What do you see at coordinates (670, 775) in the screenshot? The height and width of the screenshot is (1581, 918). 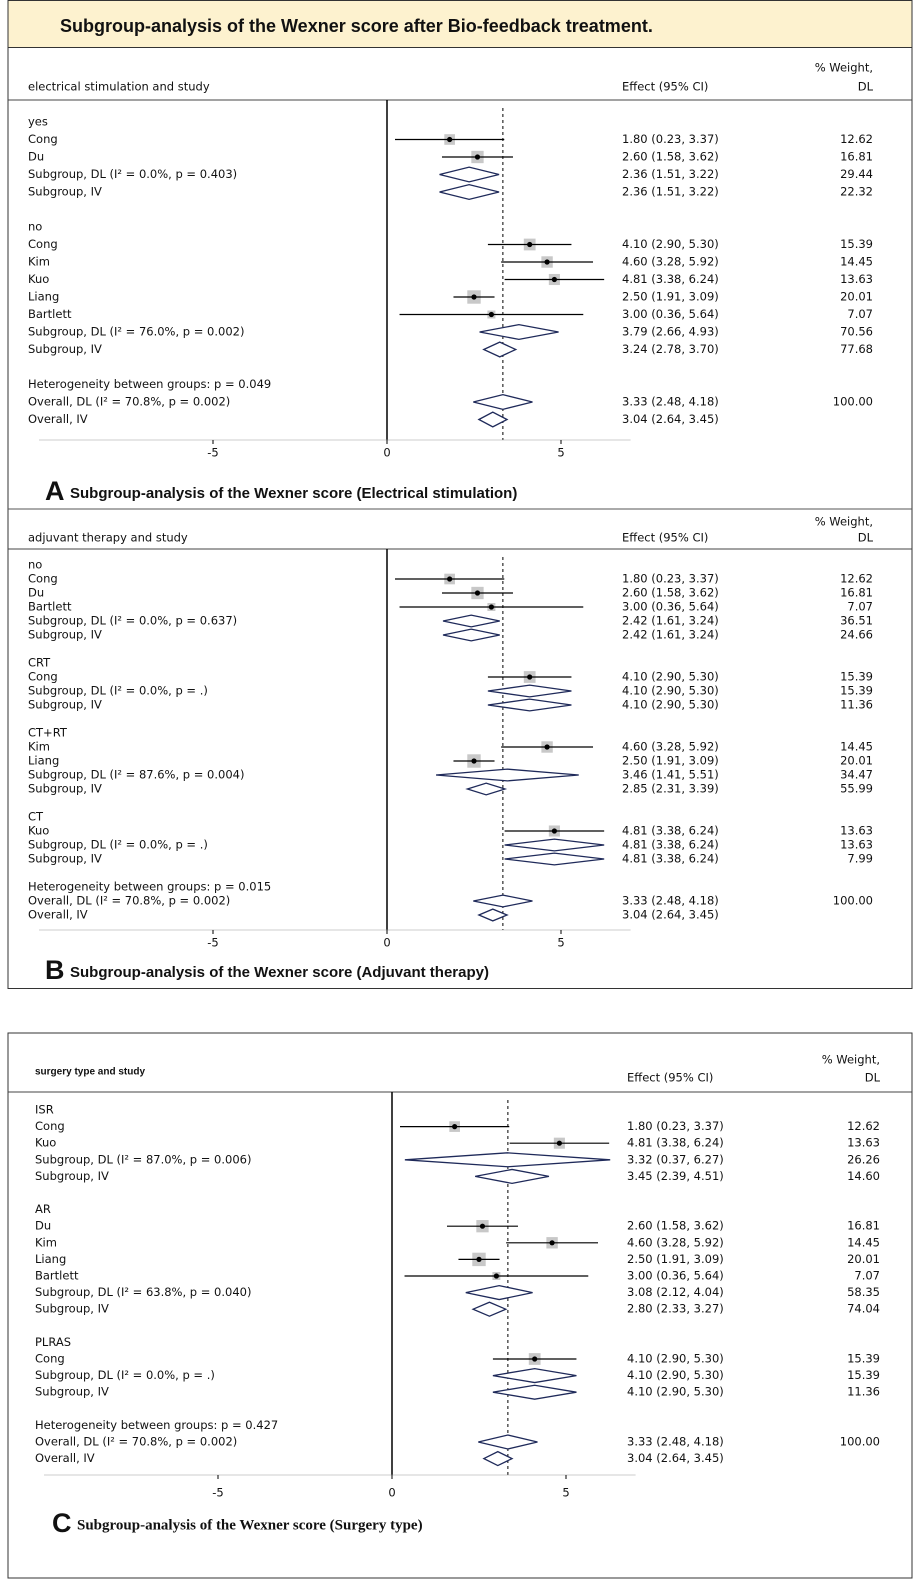 I see `effect-label: 3.46 (1.41, 5.51)` at bounding box center [670, 775].